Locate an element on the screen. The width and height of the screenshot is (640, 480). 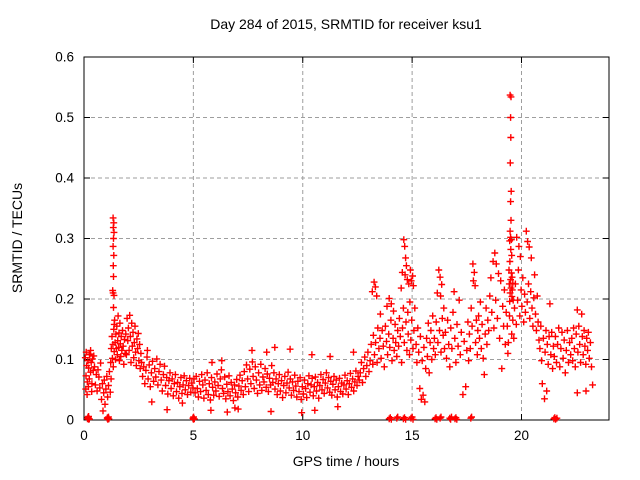
y-tick-label: 0.4 is located at coordinates (64, 178).